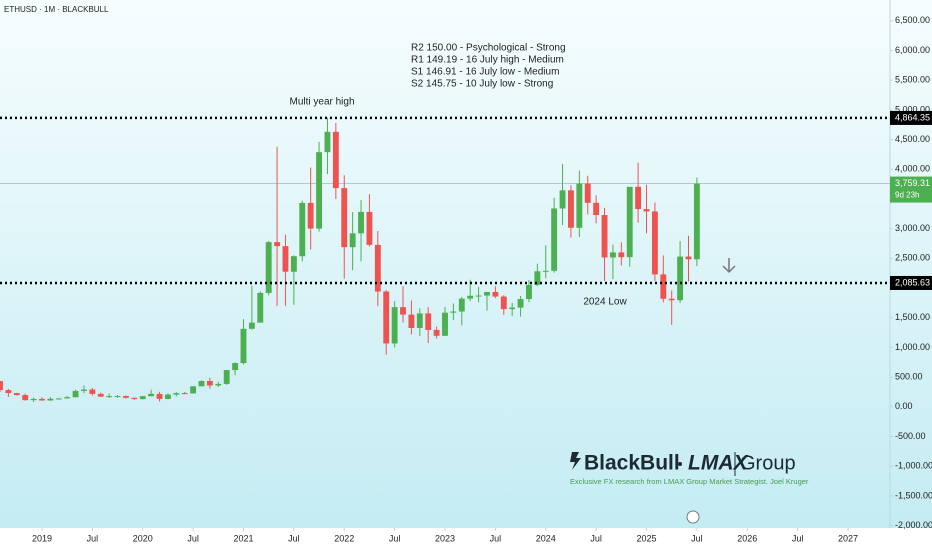 This screenshot has width=932, height=555. Describe the element at coordinates (321, 102) in the screenshot. I see `annotation: Multi year high` at that location.